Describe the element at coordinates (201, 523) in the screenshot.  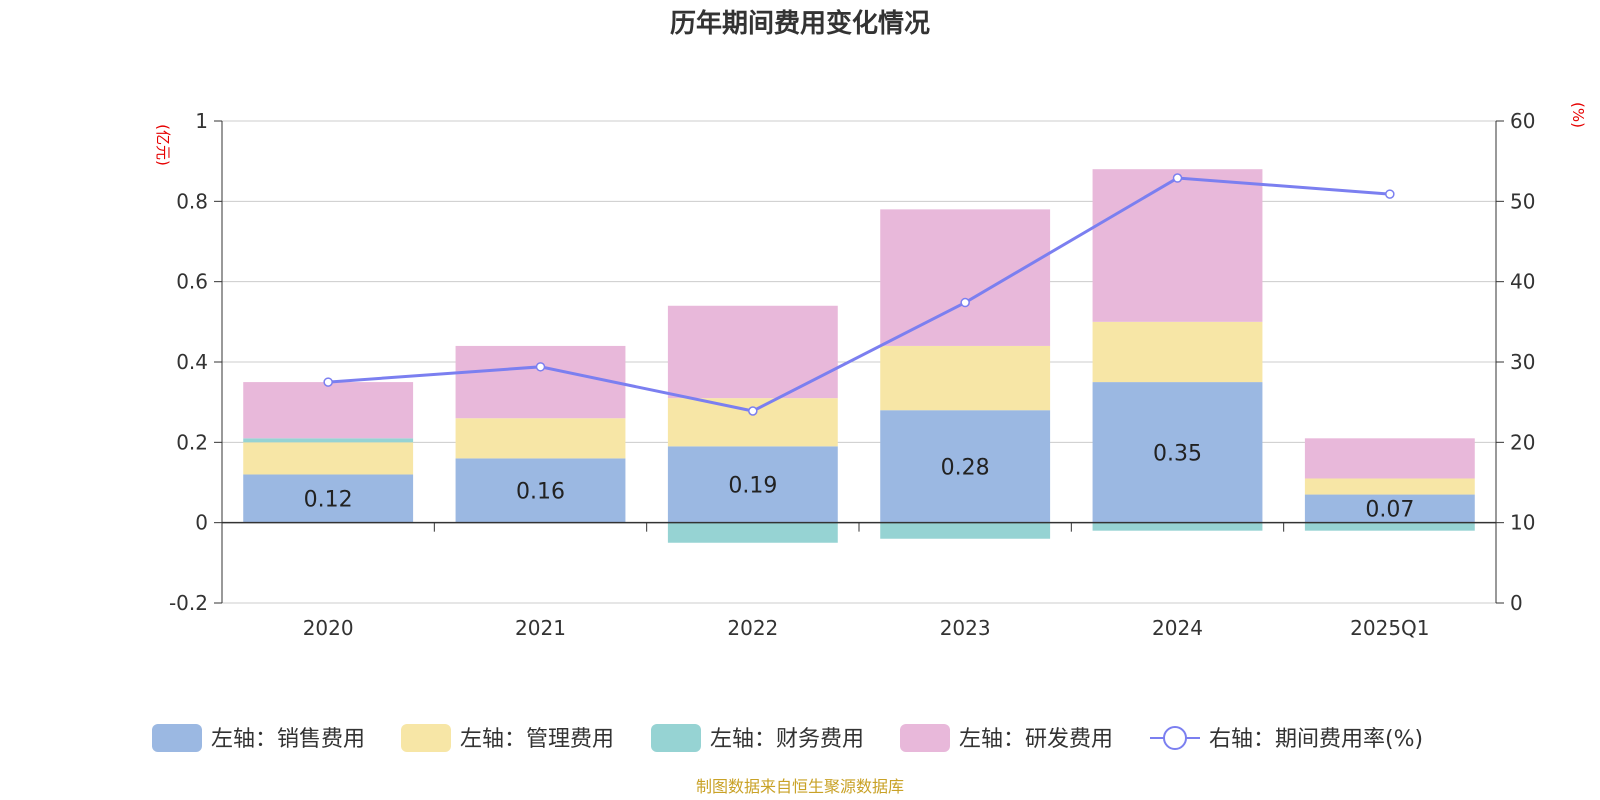
I see `left-tick-label: 0` at that location.